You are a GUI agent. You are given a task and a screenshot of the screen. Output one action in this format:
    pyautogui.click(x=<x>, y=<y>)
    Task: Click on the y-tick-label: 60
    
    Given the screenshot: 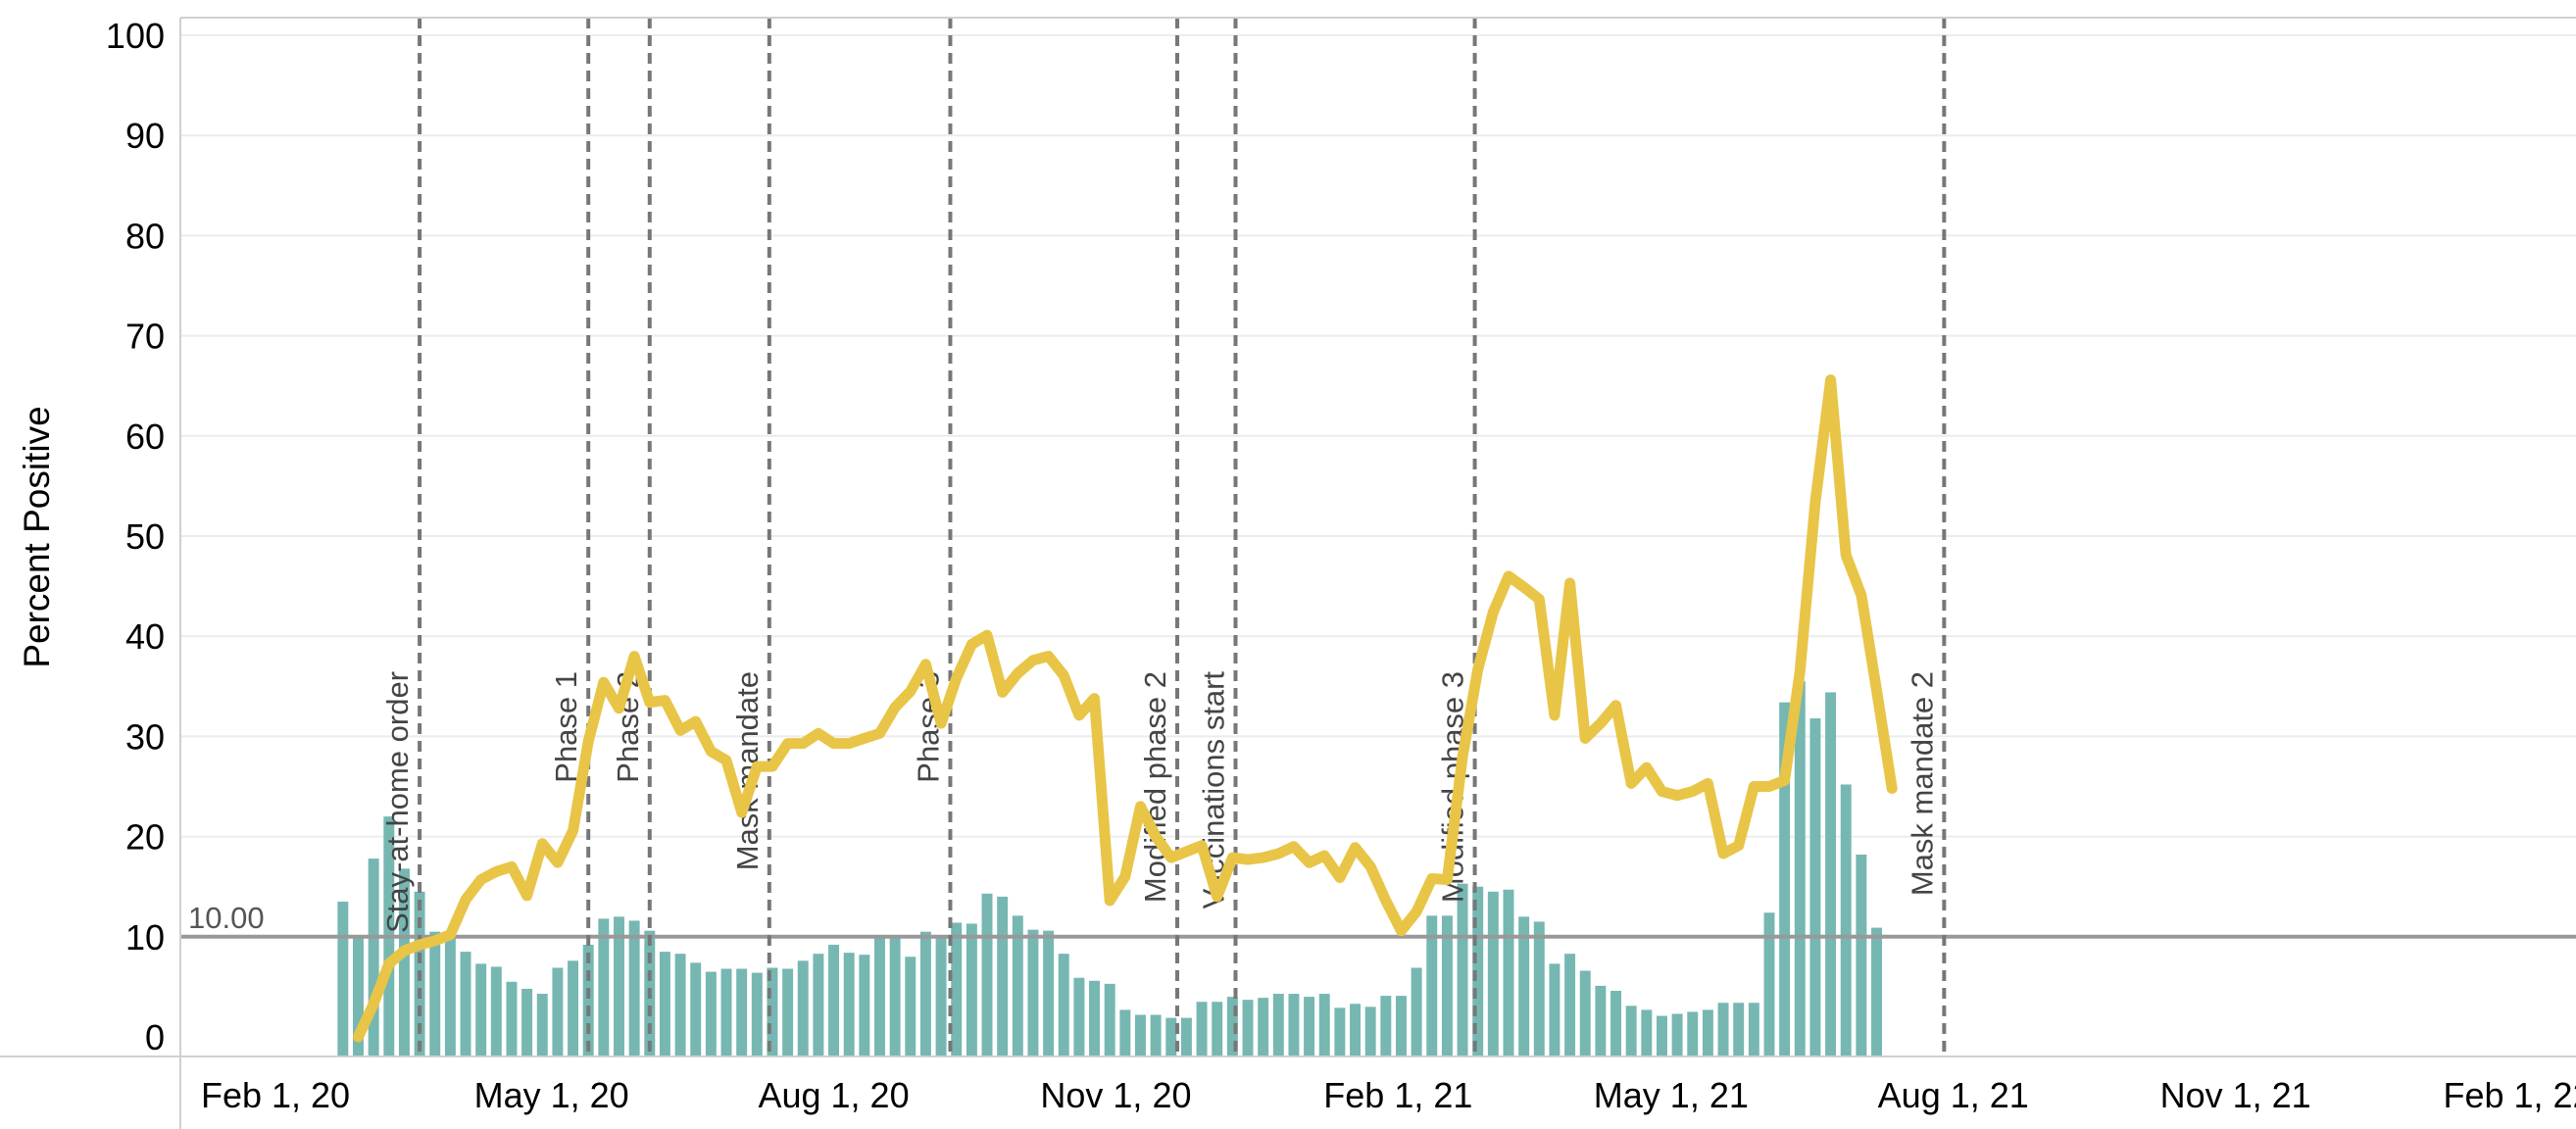 What is the action you would take?
    pyautogui.click(x=145, y=437)
    